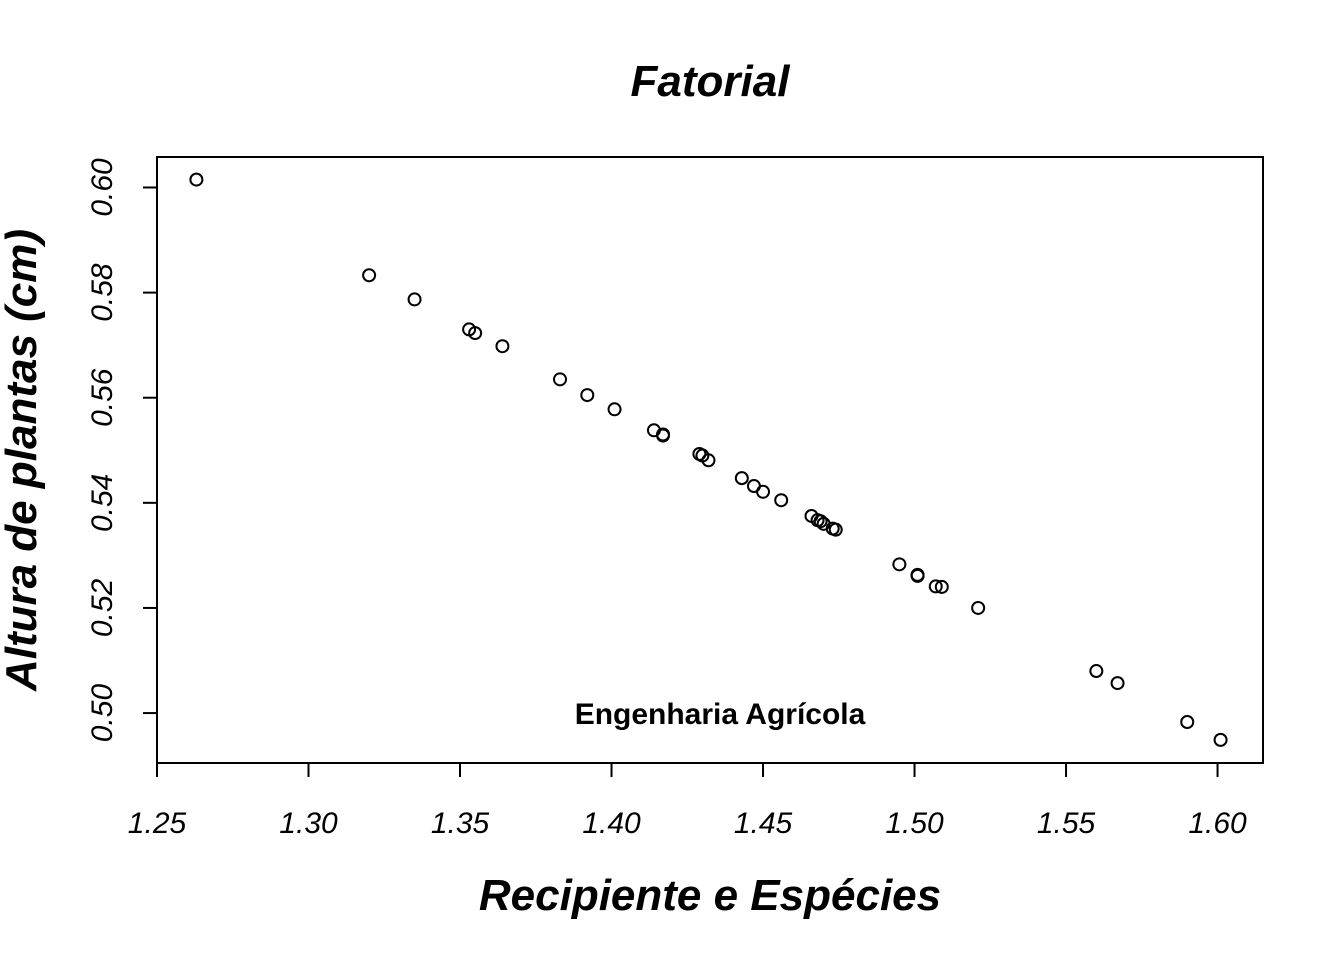 Image resolution: width=1344 pixels, height=960 pixels. I want to click on x-tick-label: 1.25, so click(157, 823).